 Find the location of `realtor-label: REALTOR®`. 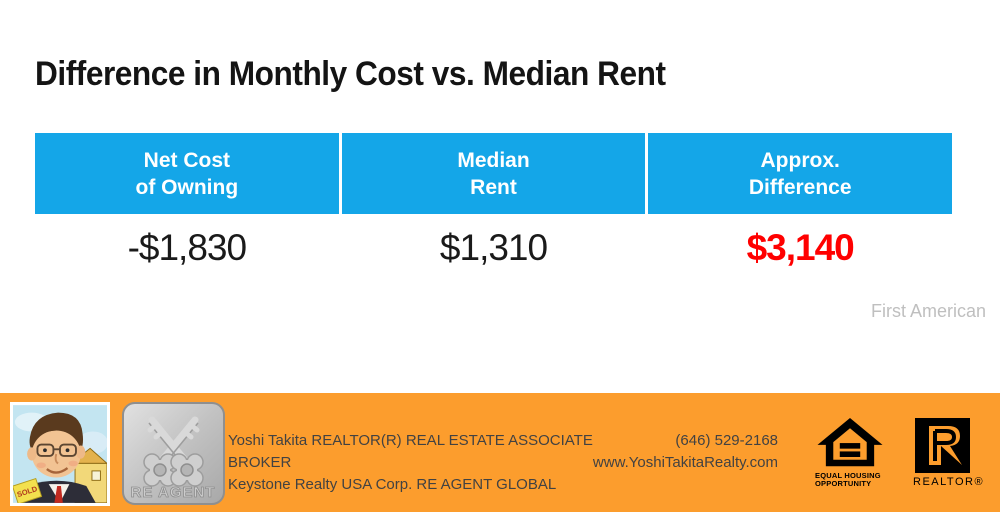

realtor-label: REALTOR® is located at coordinates (949, 482).